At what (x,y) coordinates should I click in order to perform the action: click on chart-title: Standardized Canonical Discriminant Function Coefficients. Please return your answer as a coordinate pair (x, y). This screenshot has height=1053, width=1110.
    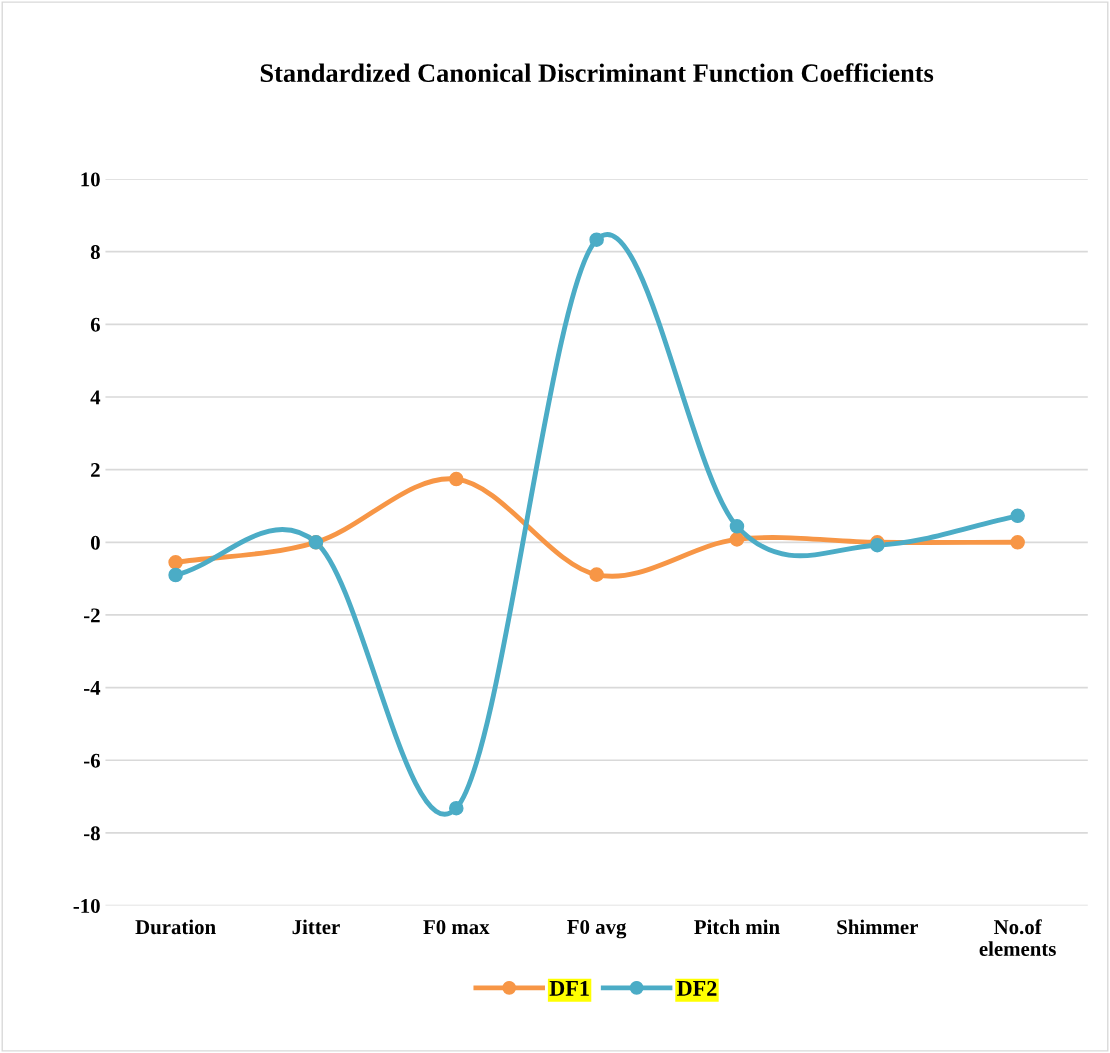
    Looking at the image, I should click on (597, 73).